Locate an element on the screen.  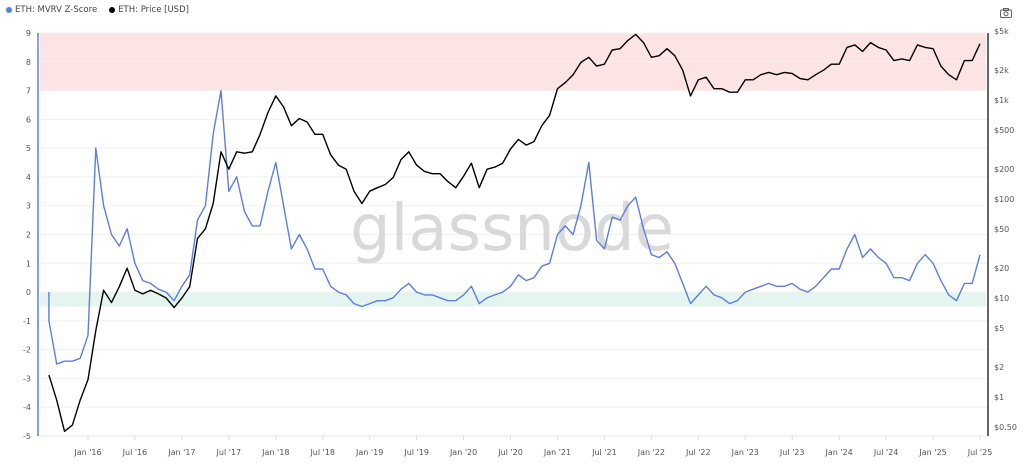
legend-label-mvrv: ETH: MVRV Z-Score is located at coordinates (56, 10).